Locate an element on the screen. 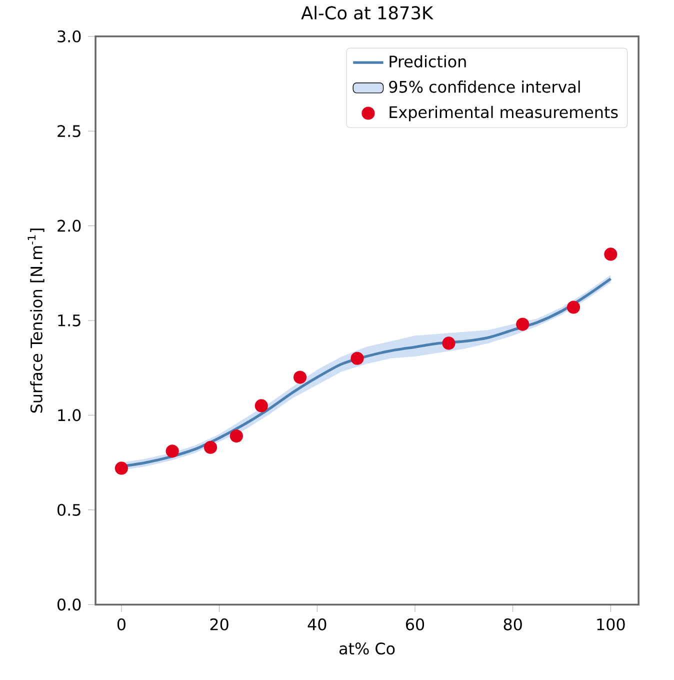 This screenshot has width=674, height=680. legend-label: Experimental measurements is located at coordinates (504, 114).